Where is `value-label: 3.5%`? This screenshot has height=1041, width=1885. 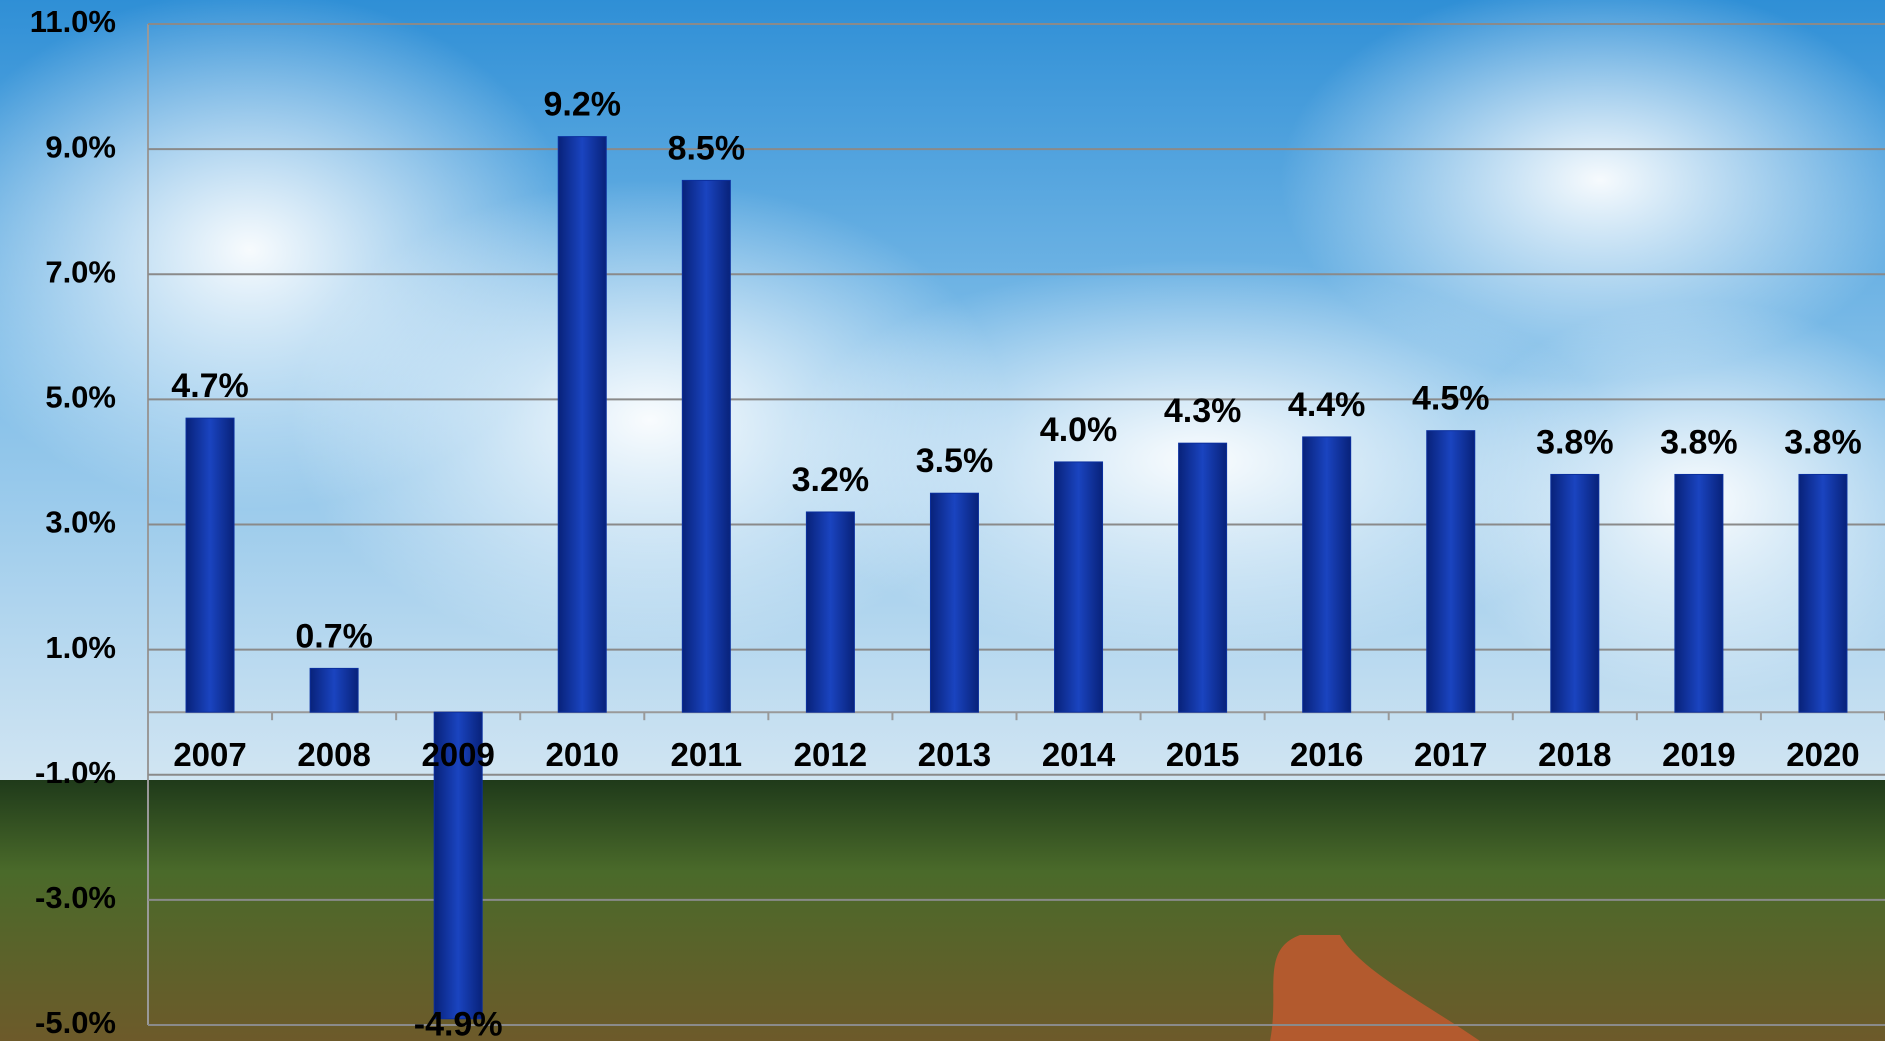
value-label: 3.5% is located at coordinates (955, 461).